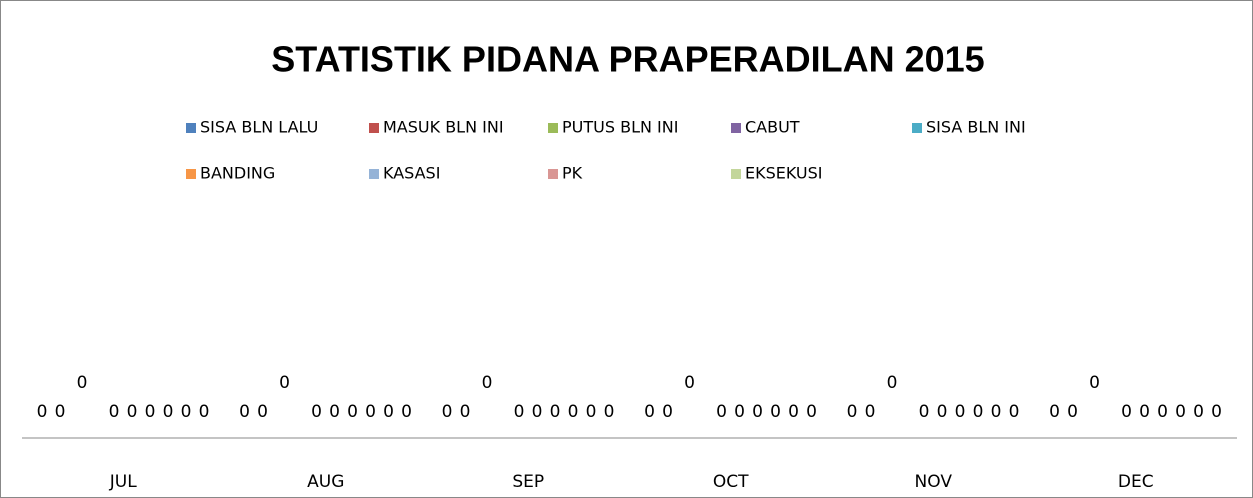 The image size is (1253, 498). Describe the element at coordinates (572, 173) in the screenshot. I see `legend-label: PK` at that location.